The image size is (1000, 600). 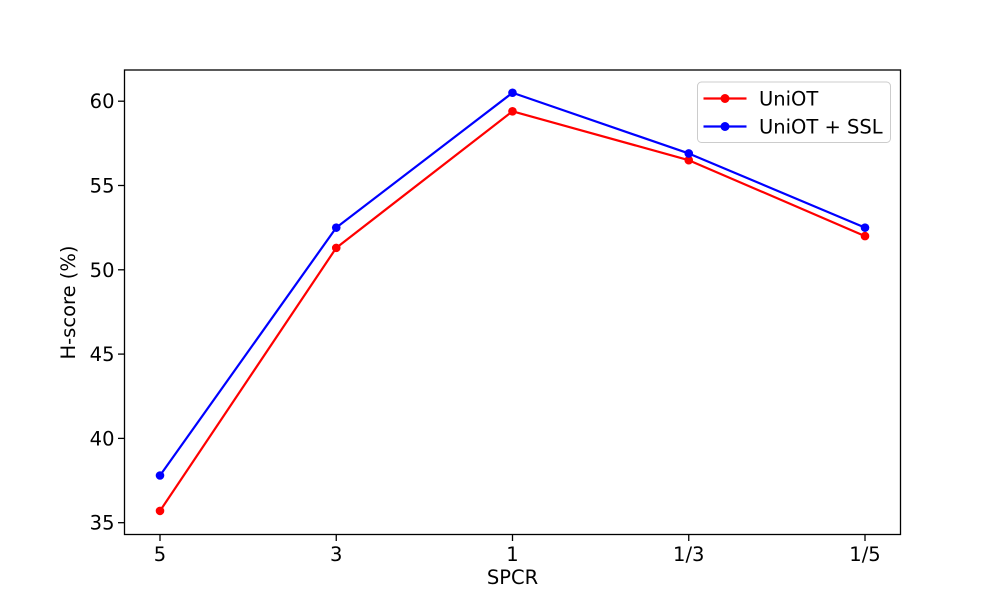 What do you see at coordinates (688, 554) in the screenshot?
I see `x-tick-label: 1/3` at bounding box center [688, 554].